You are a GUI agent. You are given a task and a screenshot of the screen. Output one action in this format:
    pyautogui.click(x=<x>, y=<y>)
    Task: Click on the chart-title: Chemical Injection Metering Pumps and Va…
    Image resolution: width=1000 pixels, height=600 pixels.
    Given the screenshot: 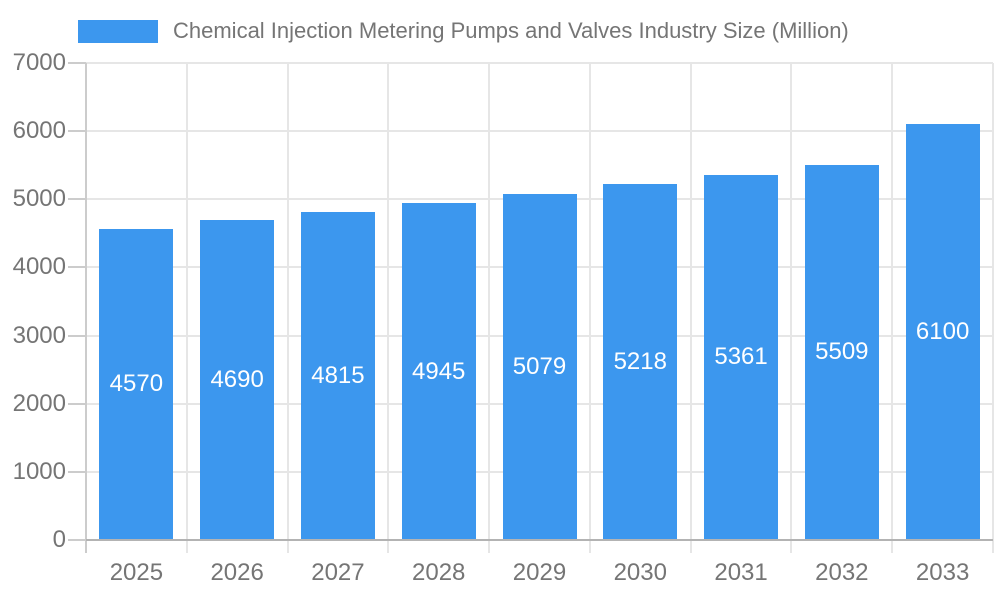 What is the action you would take?
    pyautogui.click(x=511, y=30)
    